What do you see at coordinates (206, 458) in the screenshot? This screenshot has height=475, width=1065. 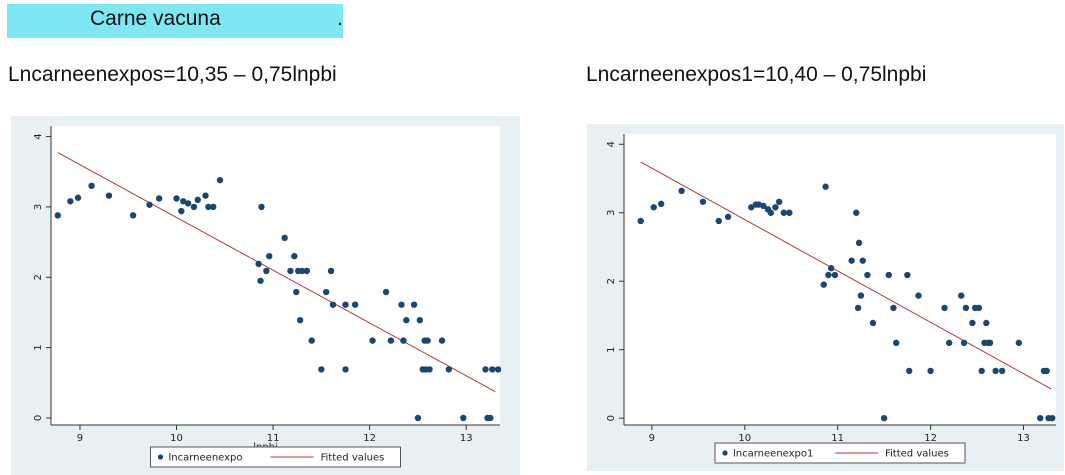 I see `legend-label-points: lncarneenexpo` at bounding box center [206, 458].